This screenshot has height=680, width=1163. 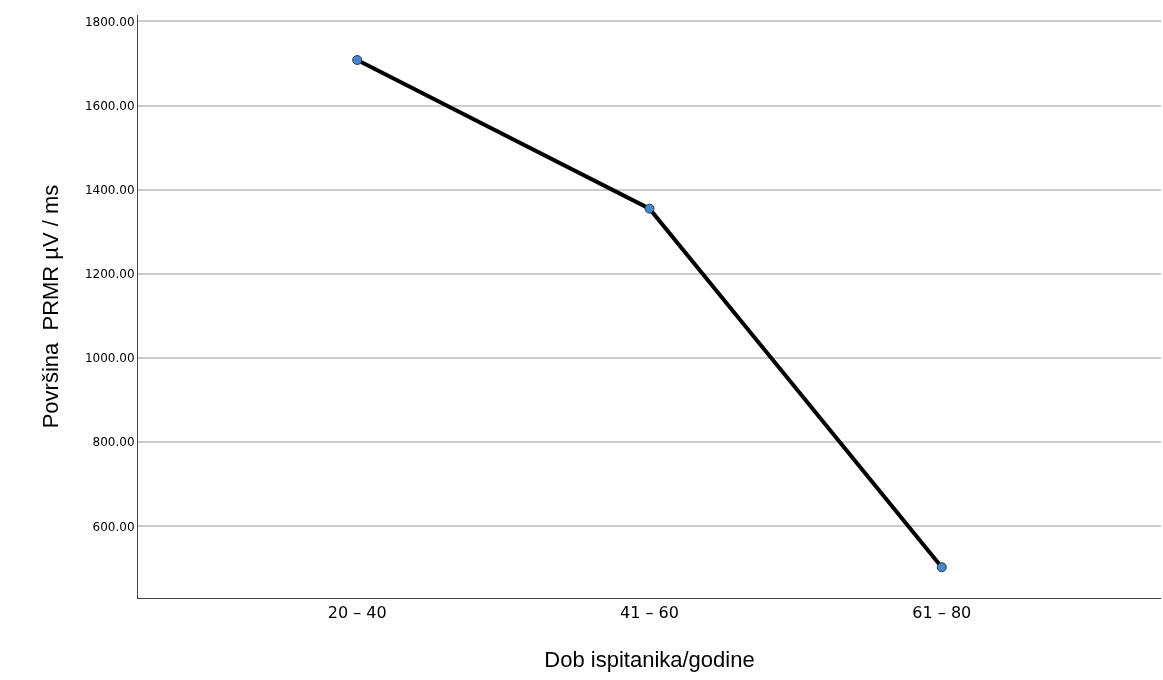 What do you see at coordinates (649, 613) in the screenshot?
I see `x-tick-label: 41 – 60` at bounding box center [649, 613].